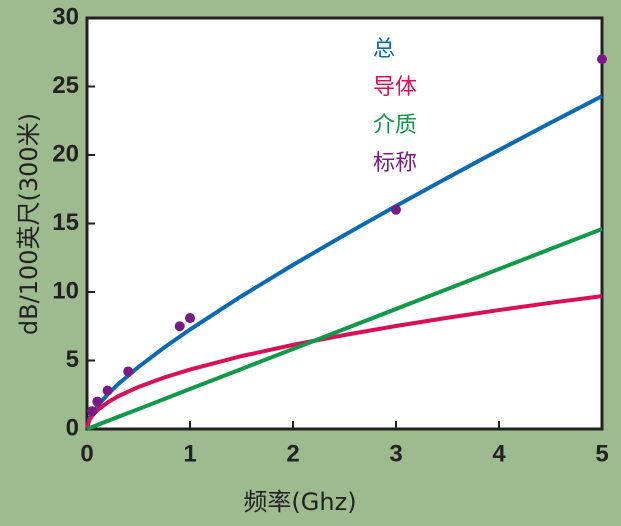 Image resolution: width=621 pixels, height=526 pixels. Describe the element at coordinates (72, 427) in the screenshot. I see `y-tick-label: 0` at that location.